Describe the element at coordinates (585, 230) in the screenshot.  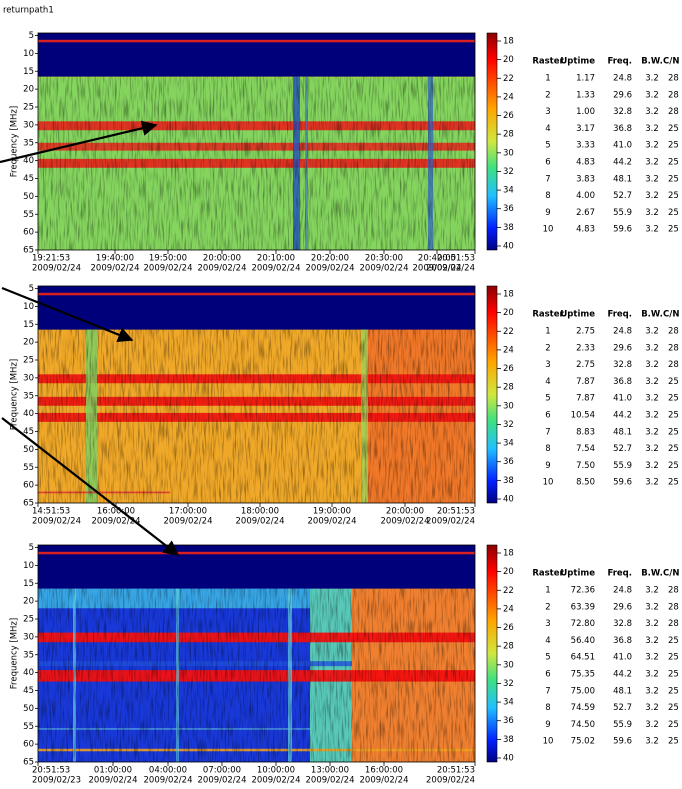
I see `table-cell: 4.83` at that location.